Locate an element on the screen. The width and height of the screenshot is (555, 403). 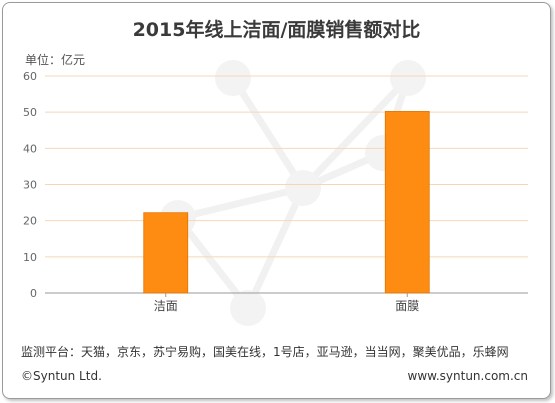
y-axis-ticks: 0 10 20 30 40 50 60 is located at coordinates (30, 185).